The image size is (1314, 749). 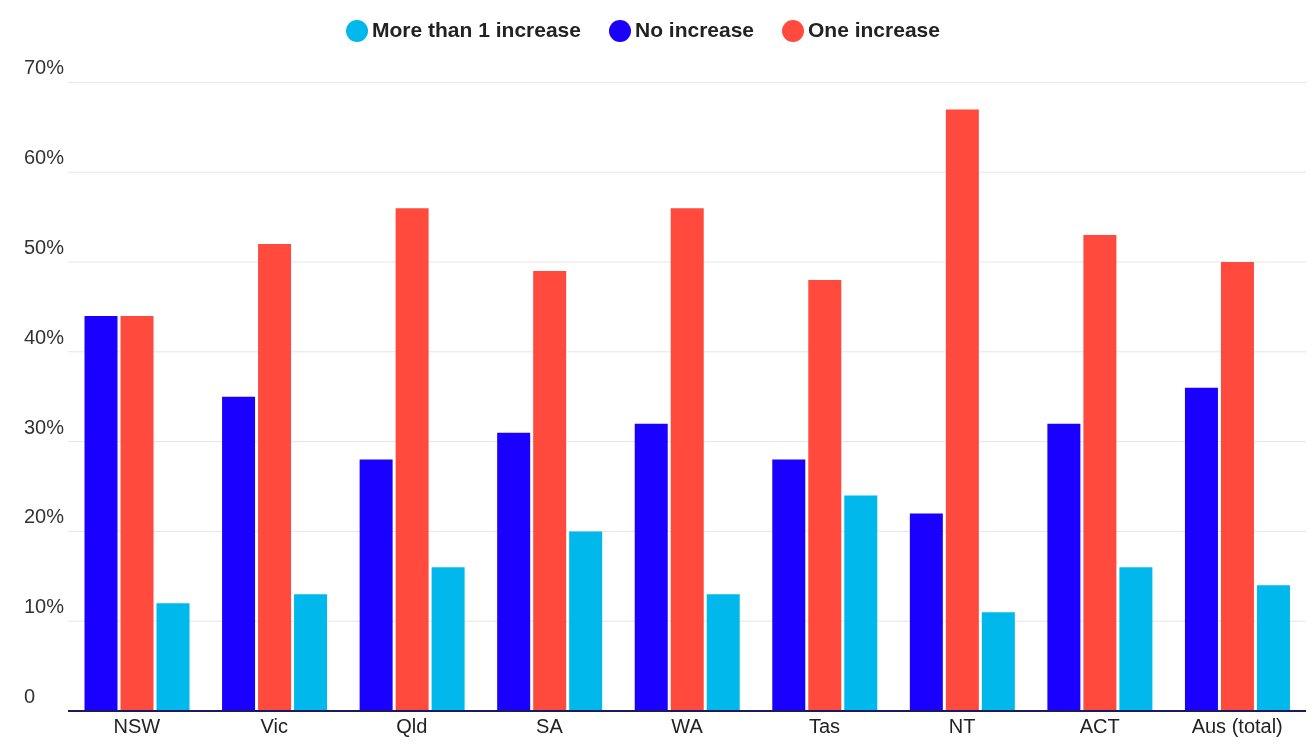 What do you see at coordinates (824, 726) in the screenshot?
I see `x-tick-label: Tas` at bounding box center [824, 726].